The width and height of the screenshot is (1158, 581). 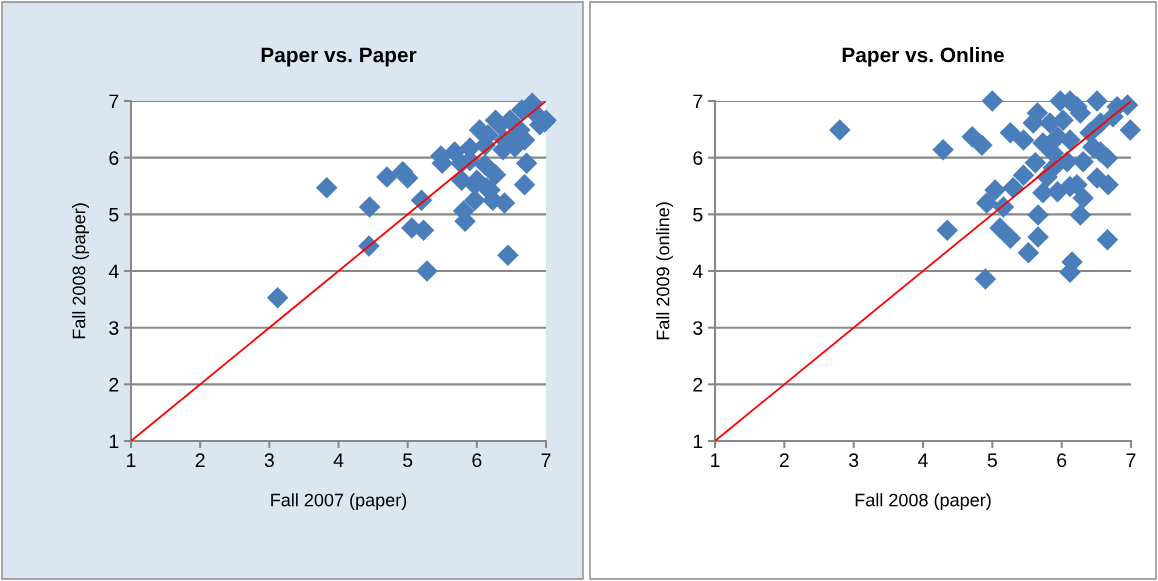 I want to click on y-axis-title: Fall 2008 (paper), so click(x=80, y=271).